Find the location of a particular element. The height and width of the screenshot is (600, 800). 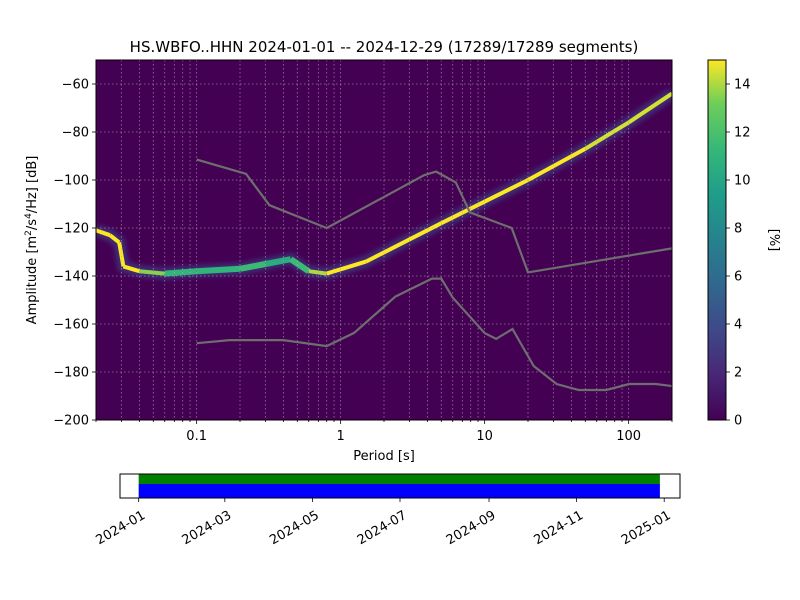

y-tick-label: −80 is located at coordinates (75, 133).